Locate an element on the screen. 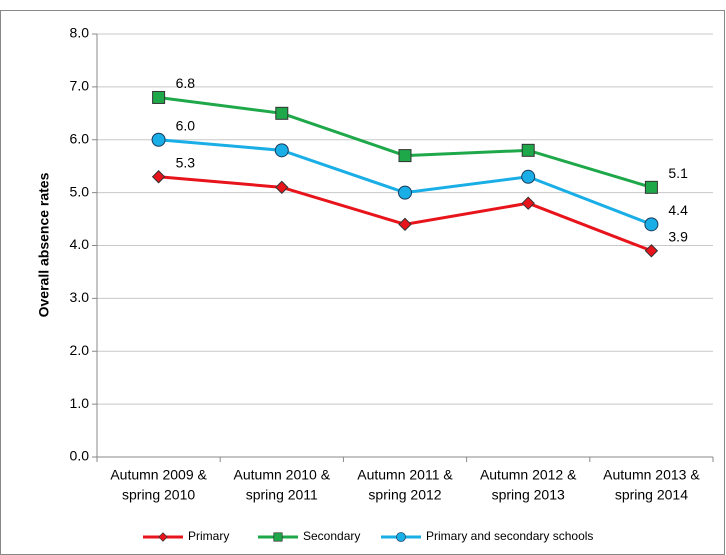 Image resolution: width=726 pixels, height=555 pixels. x-tick-label: Autumn 2013 & is located at coordinates (651, 475).